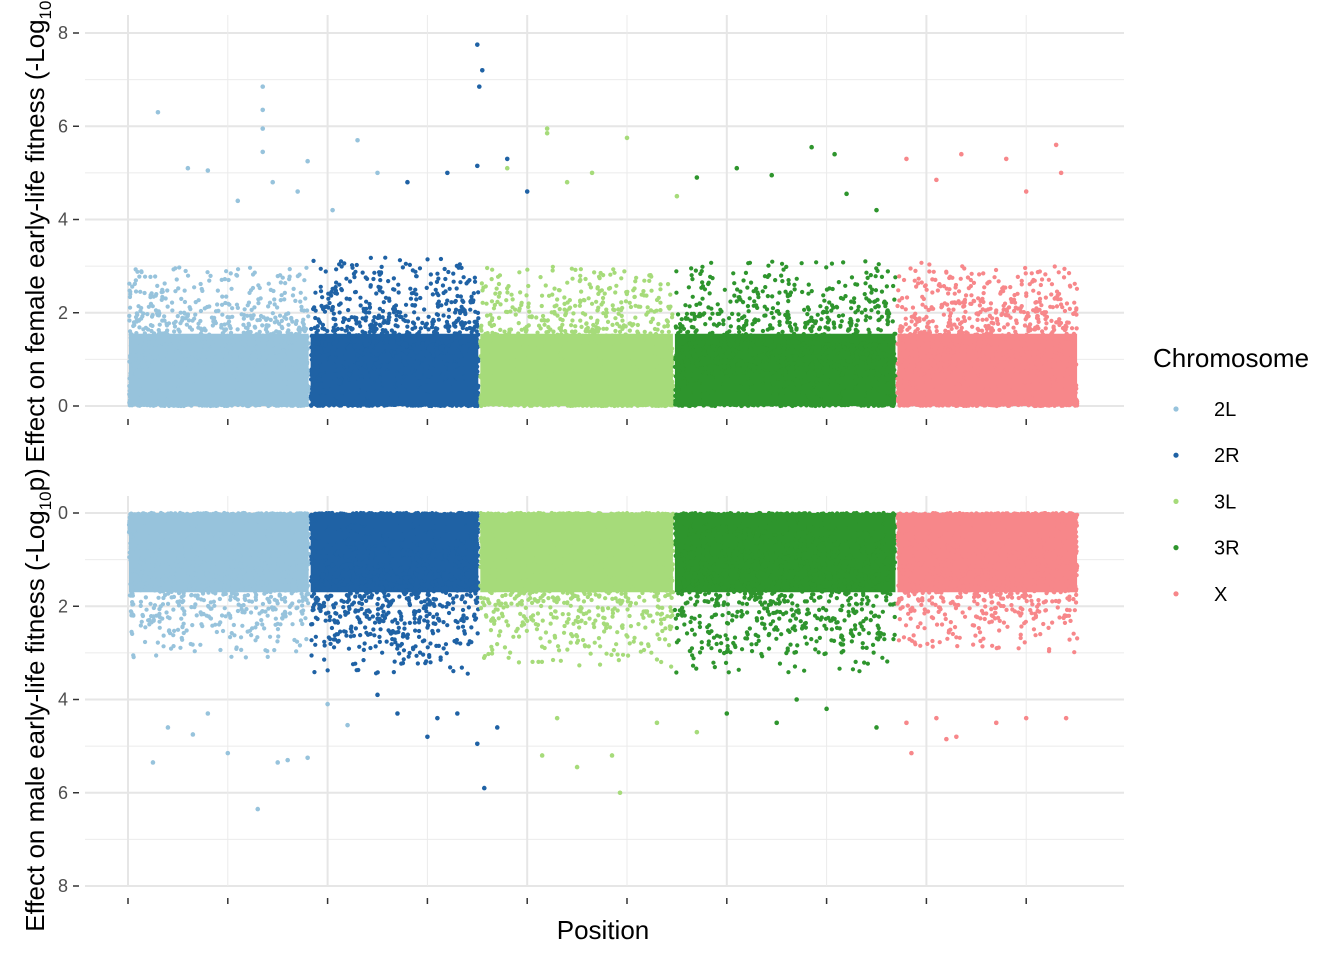  I want to click on legend-label-X: X, so click(1220, 595).